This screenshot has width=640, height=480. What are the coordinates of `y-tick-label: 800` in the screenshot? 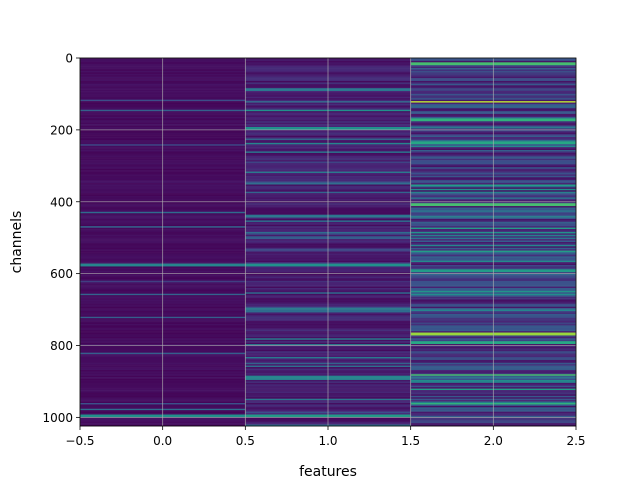 It's located at (61, 346).